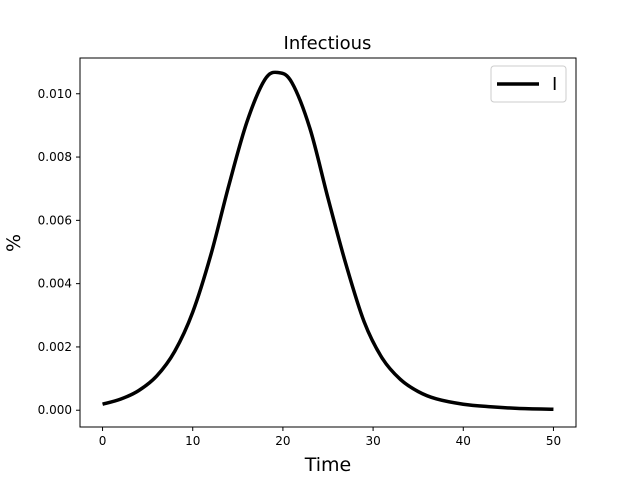 Image resolution: width=640 pixels, height=480 pixels. I want to click on y-tick-label: 0.002, so click(55, 347).